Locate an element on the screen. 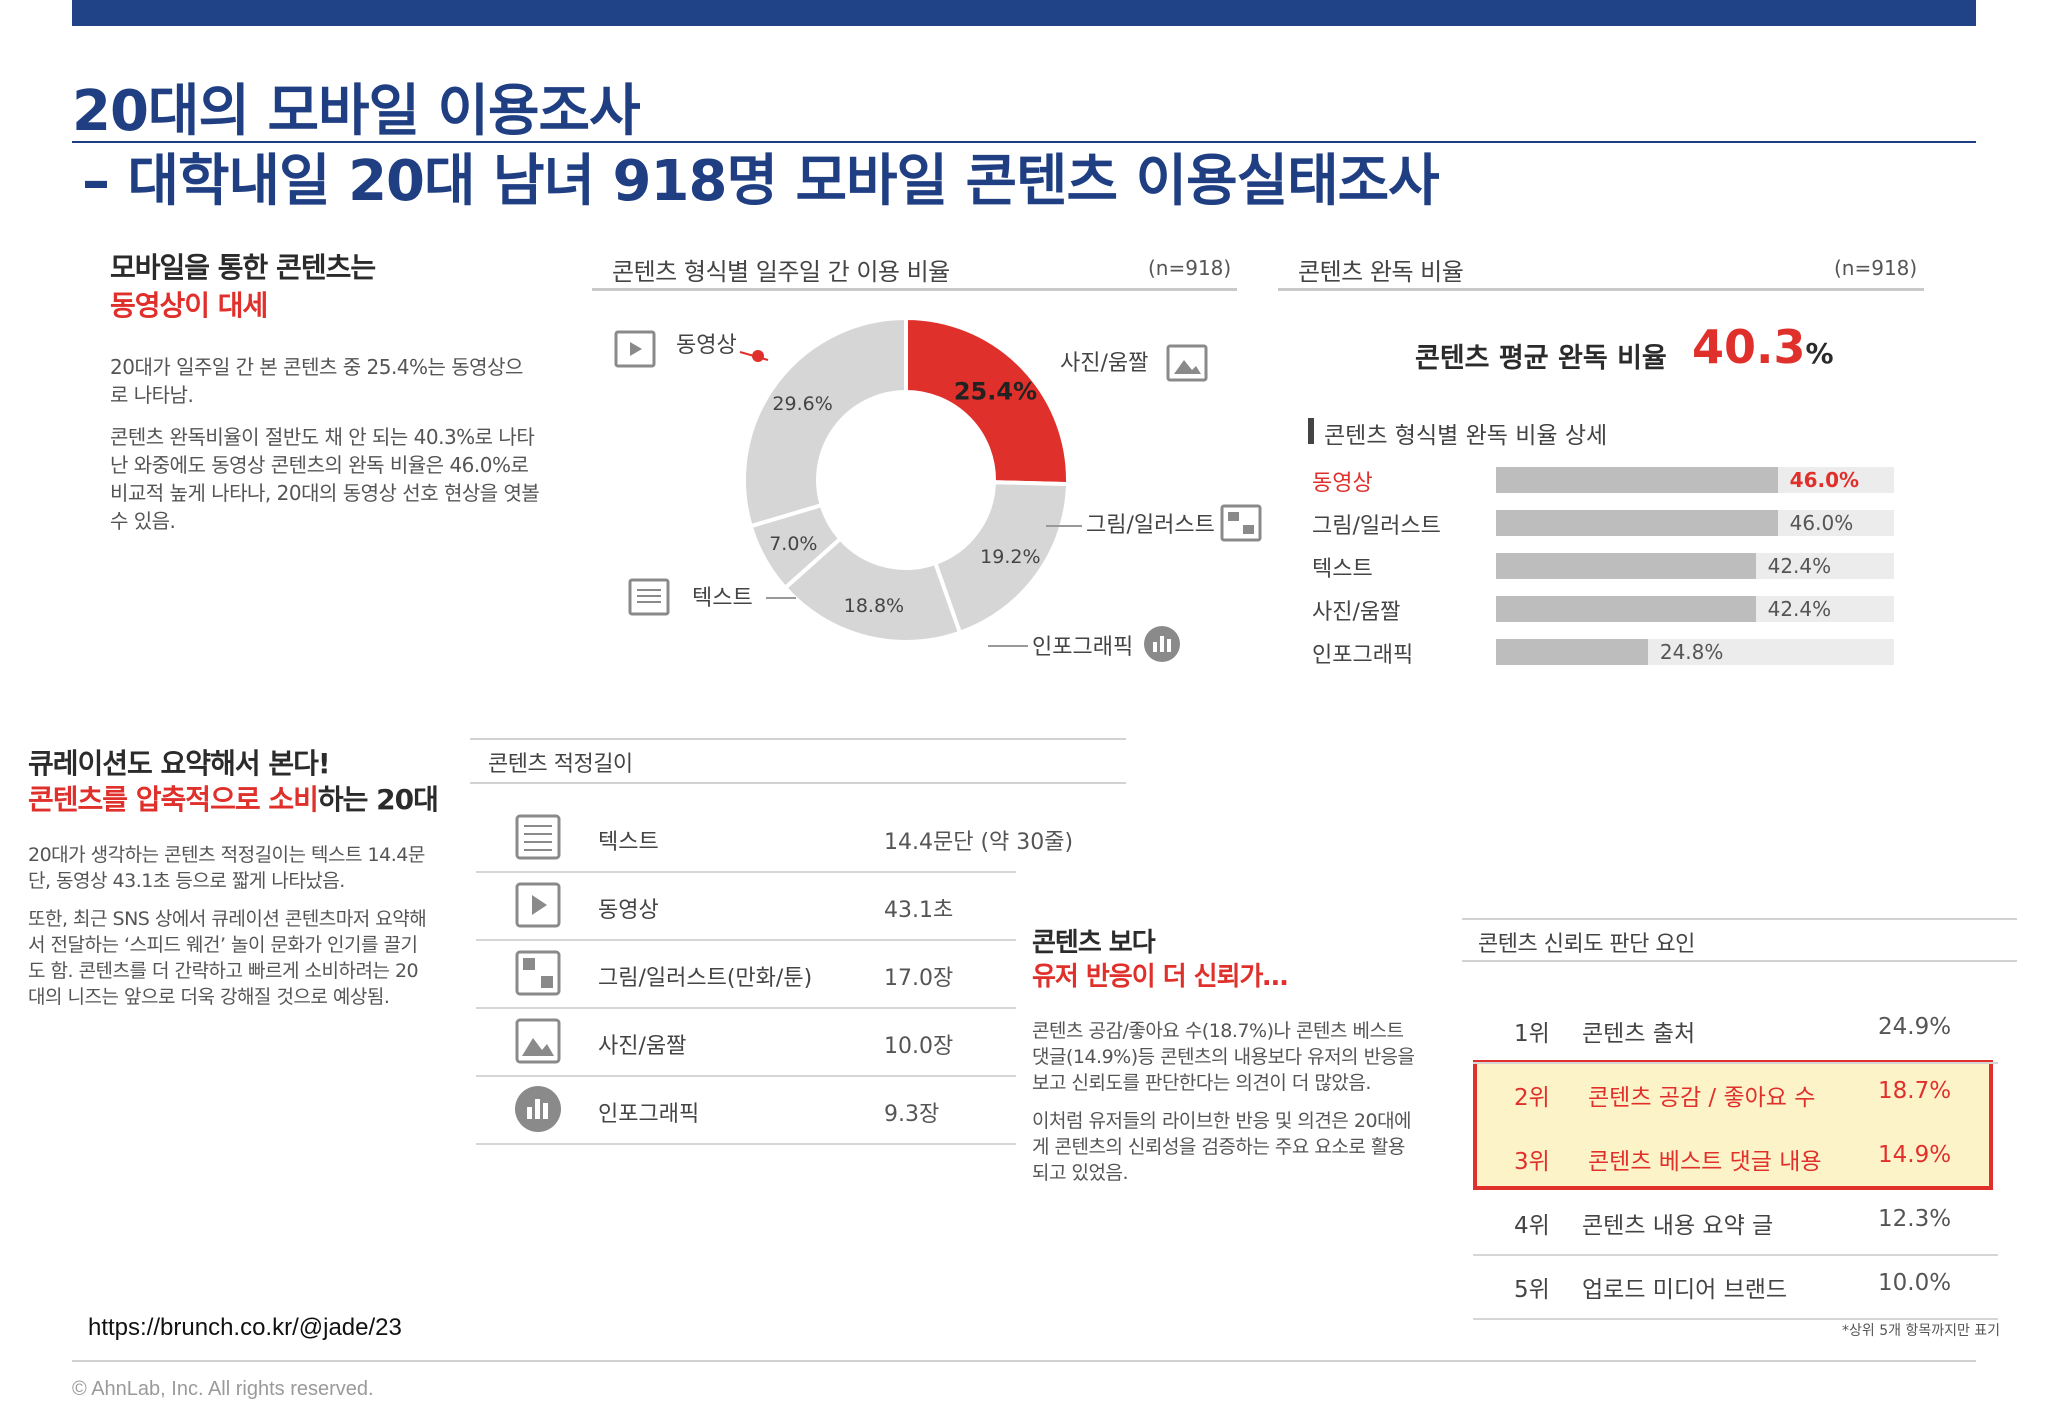  completion-chart-title: 콘텐츠 완독 비율 is located at coordinates (1381, 272).